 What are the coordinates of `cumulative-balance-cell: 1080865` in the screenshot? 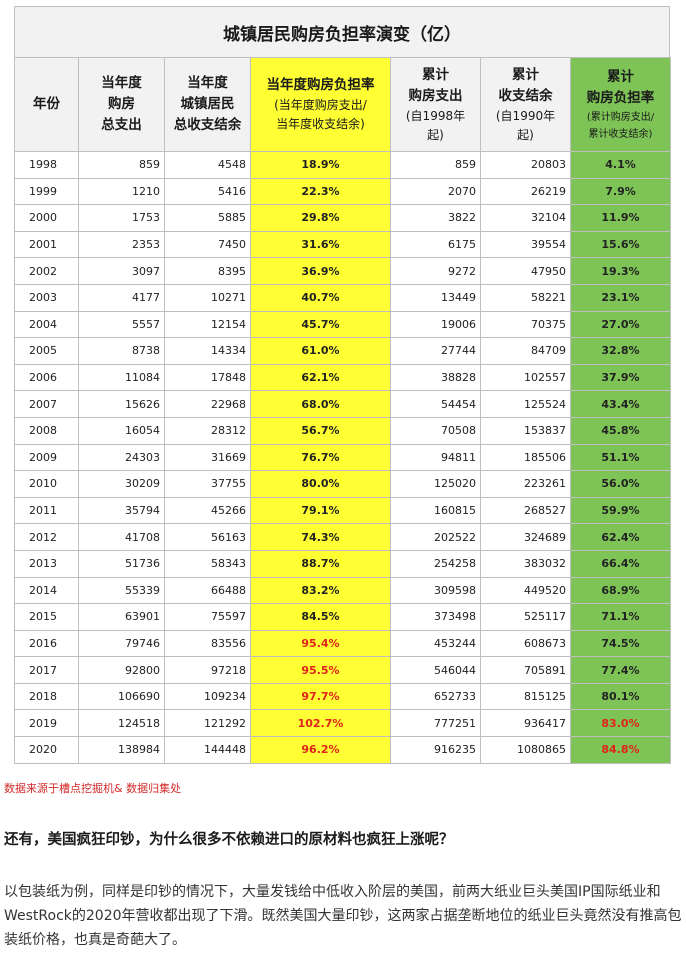 It's located at (525, 750).